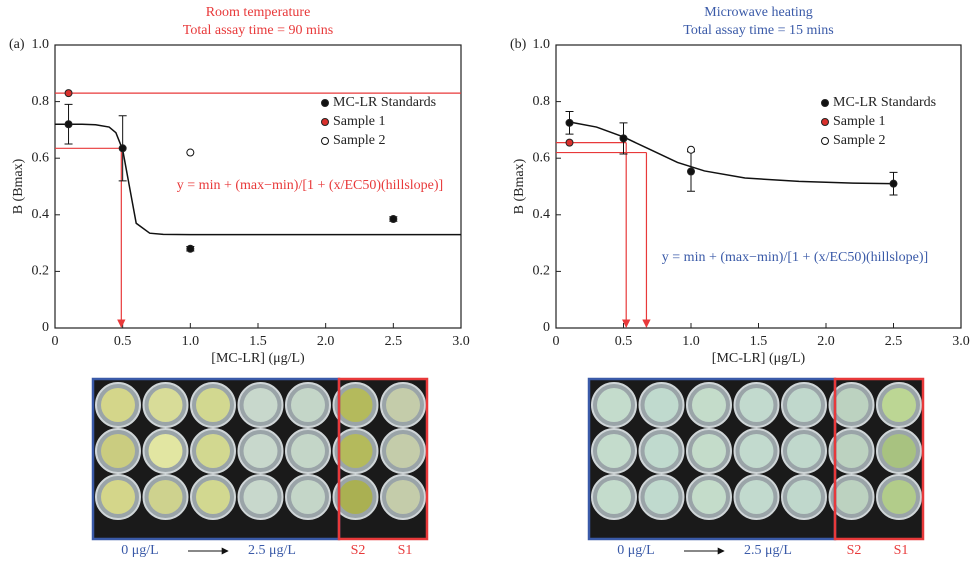  I want to click on x-tick-label: 3.0, so click(461, 341).